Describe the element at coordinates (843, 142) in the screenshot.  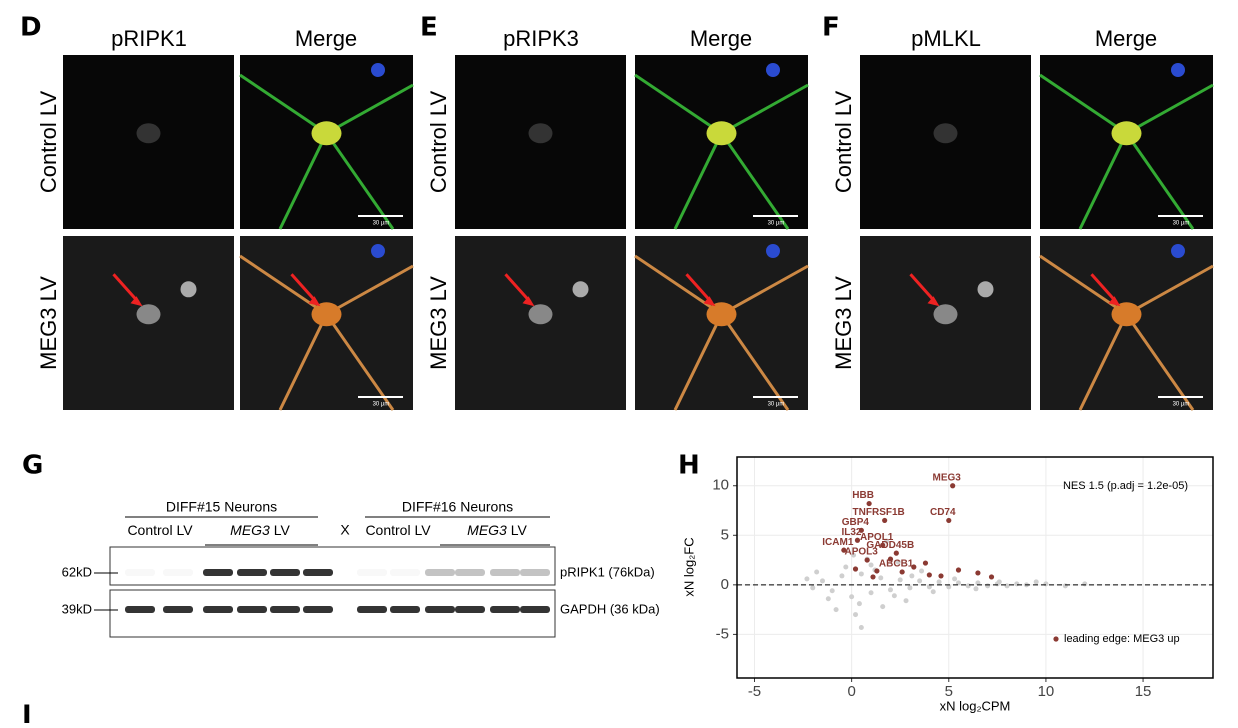
I see `row-label: Control LV` at that location.